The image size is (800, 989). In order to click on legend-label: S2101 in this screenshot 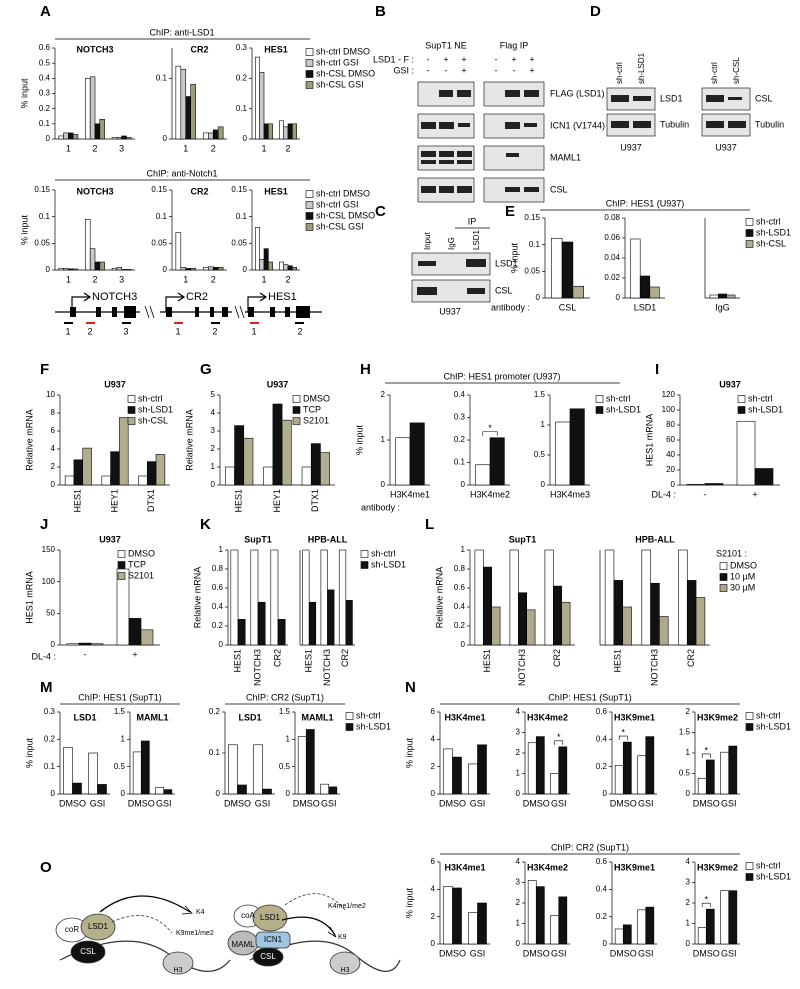, I will do `click(316, 420)`.